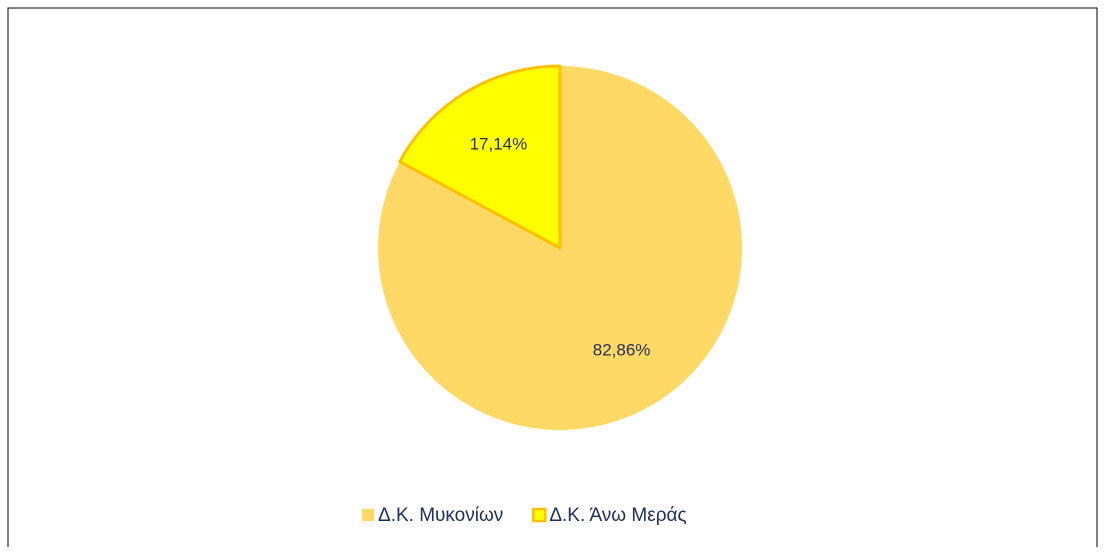 The height and width of the screenshot is (552, 1105). I want to click on legend-label: Δ.Κ. Άνω Μεράς, so click(617, 515).